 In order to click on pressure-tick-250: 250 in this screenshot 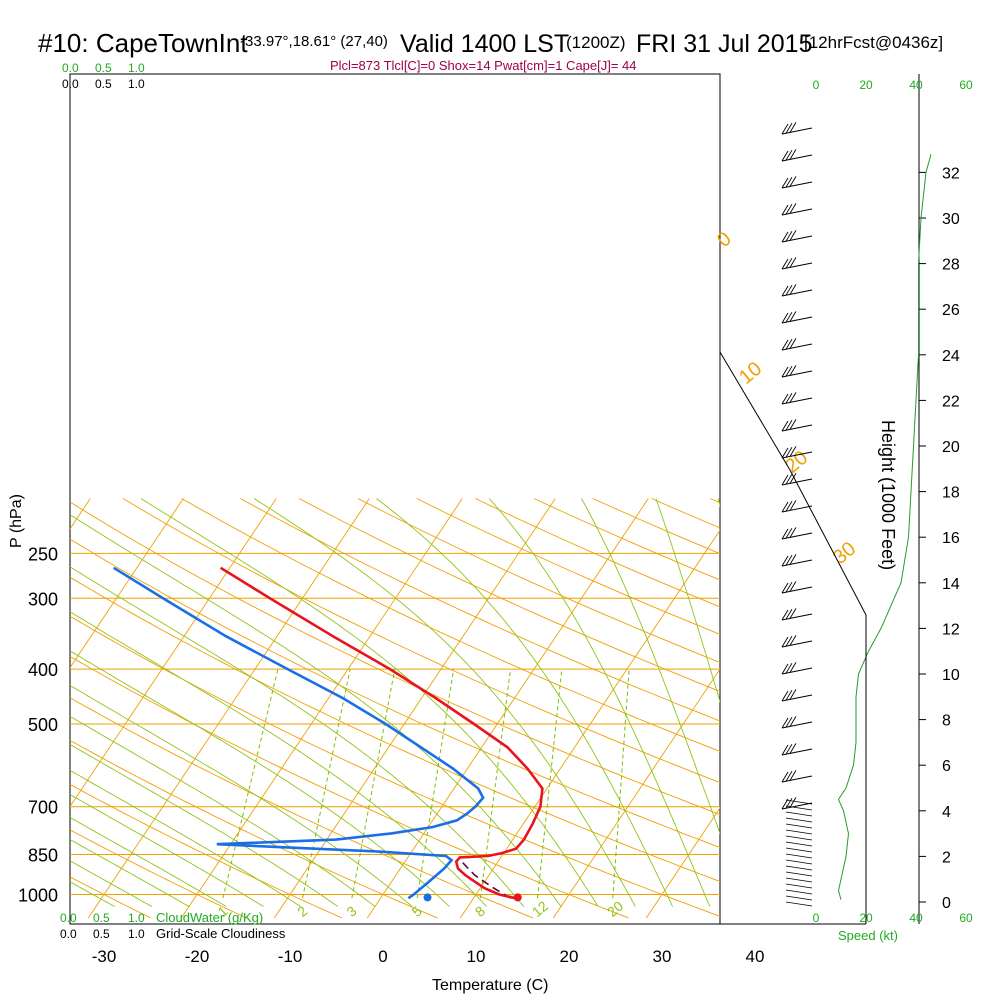, I will do `click(43, 554)`.